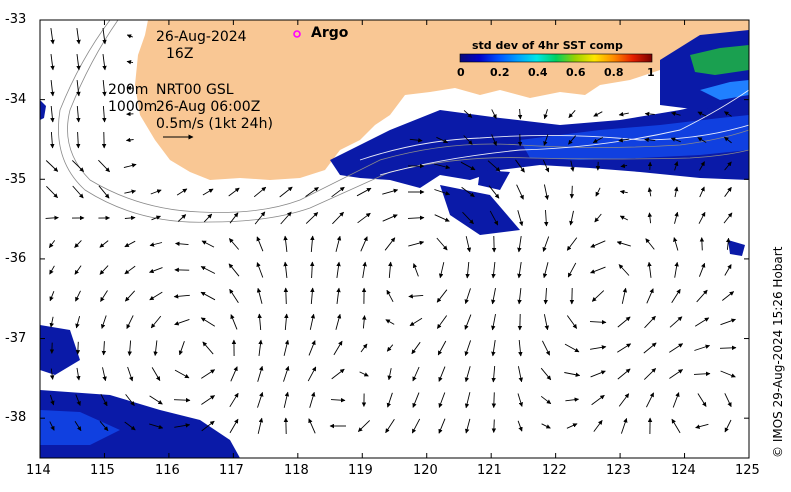 This screenshot has height=492, width=791. Describe the element at coordinates (554, 470) in the screenshot. I see `x-tick-label: 122` at that location.